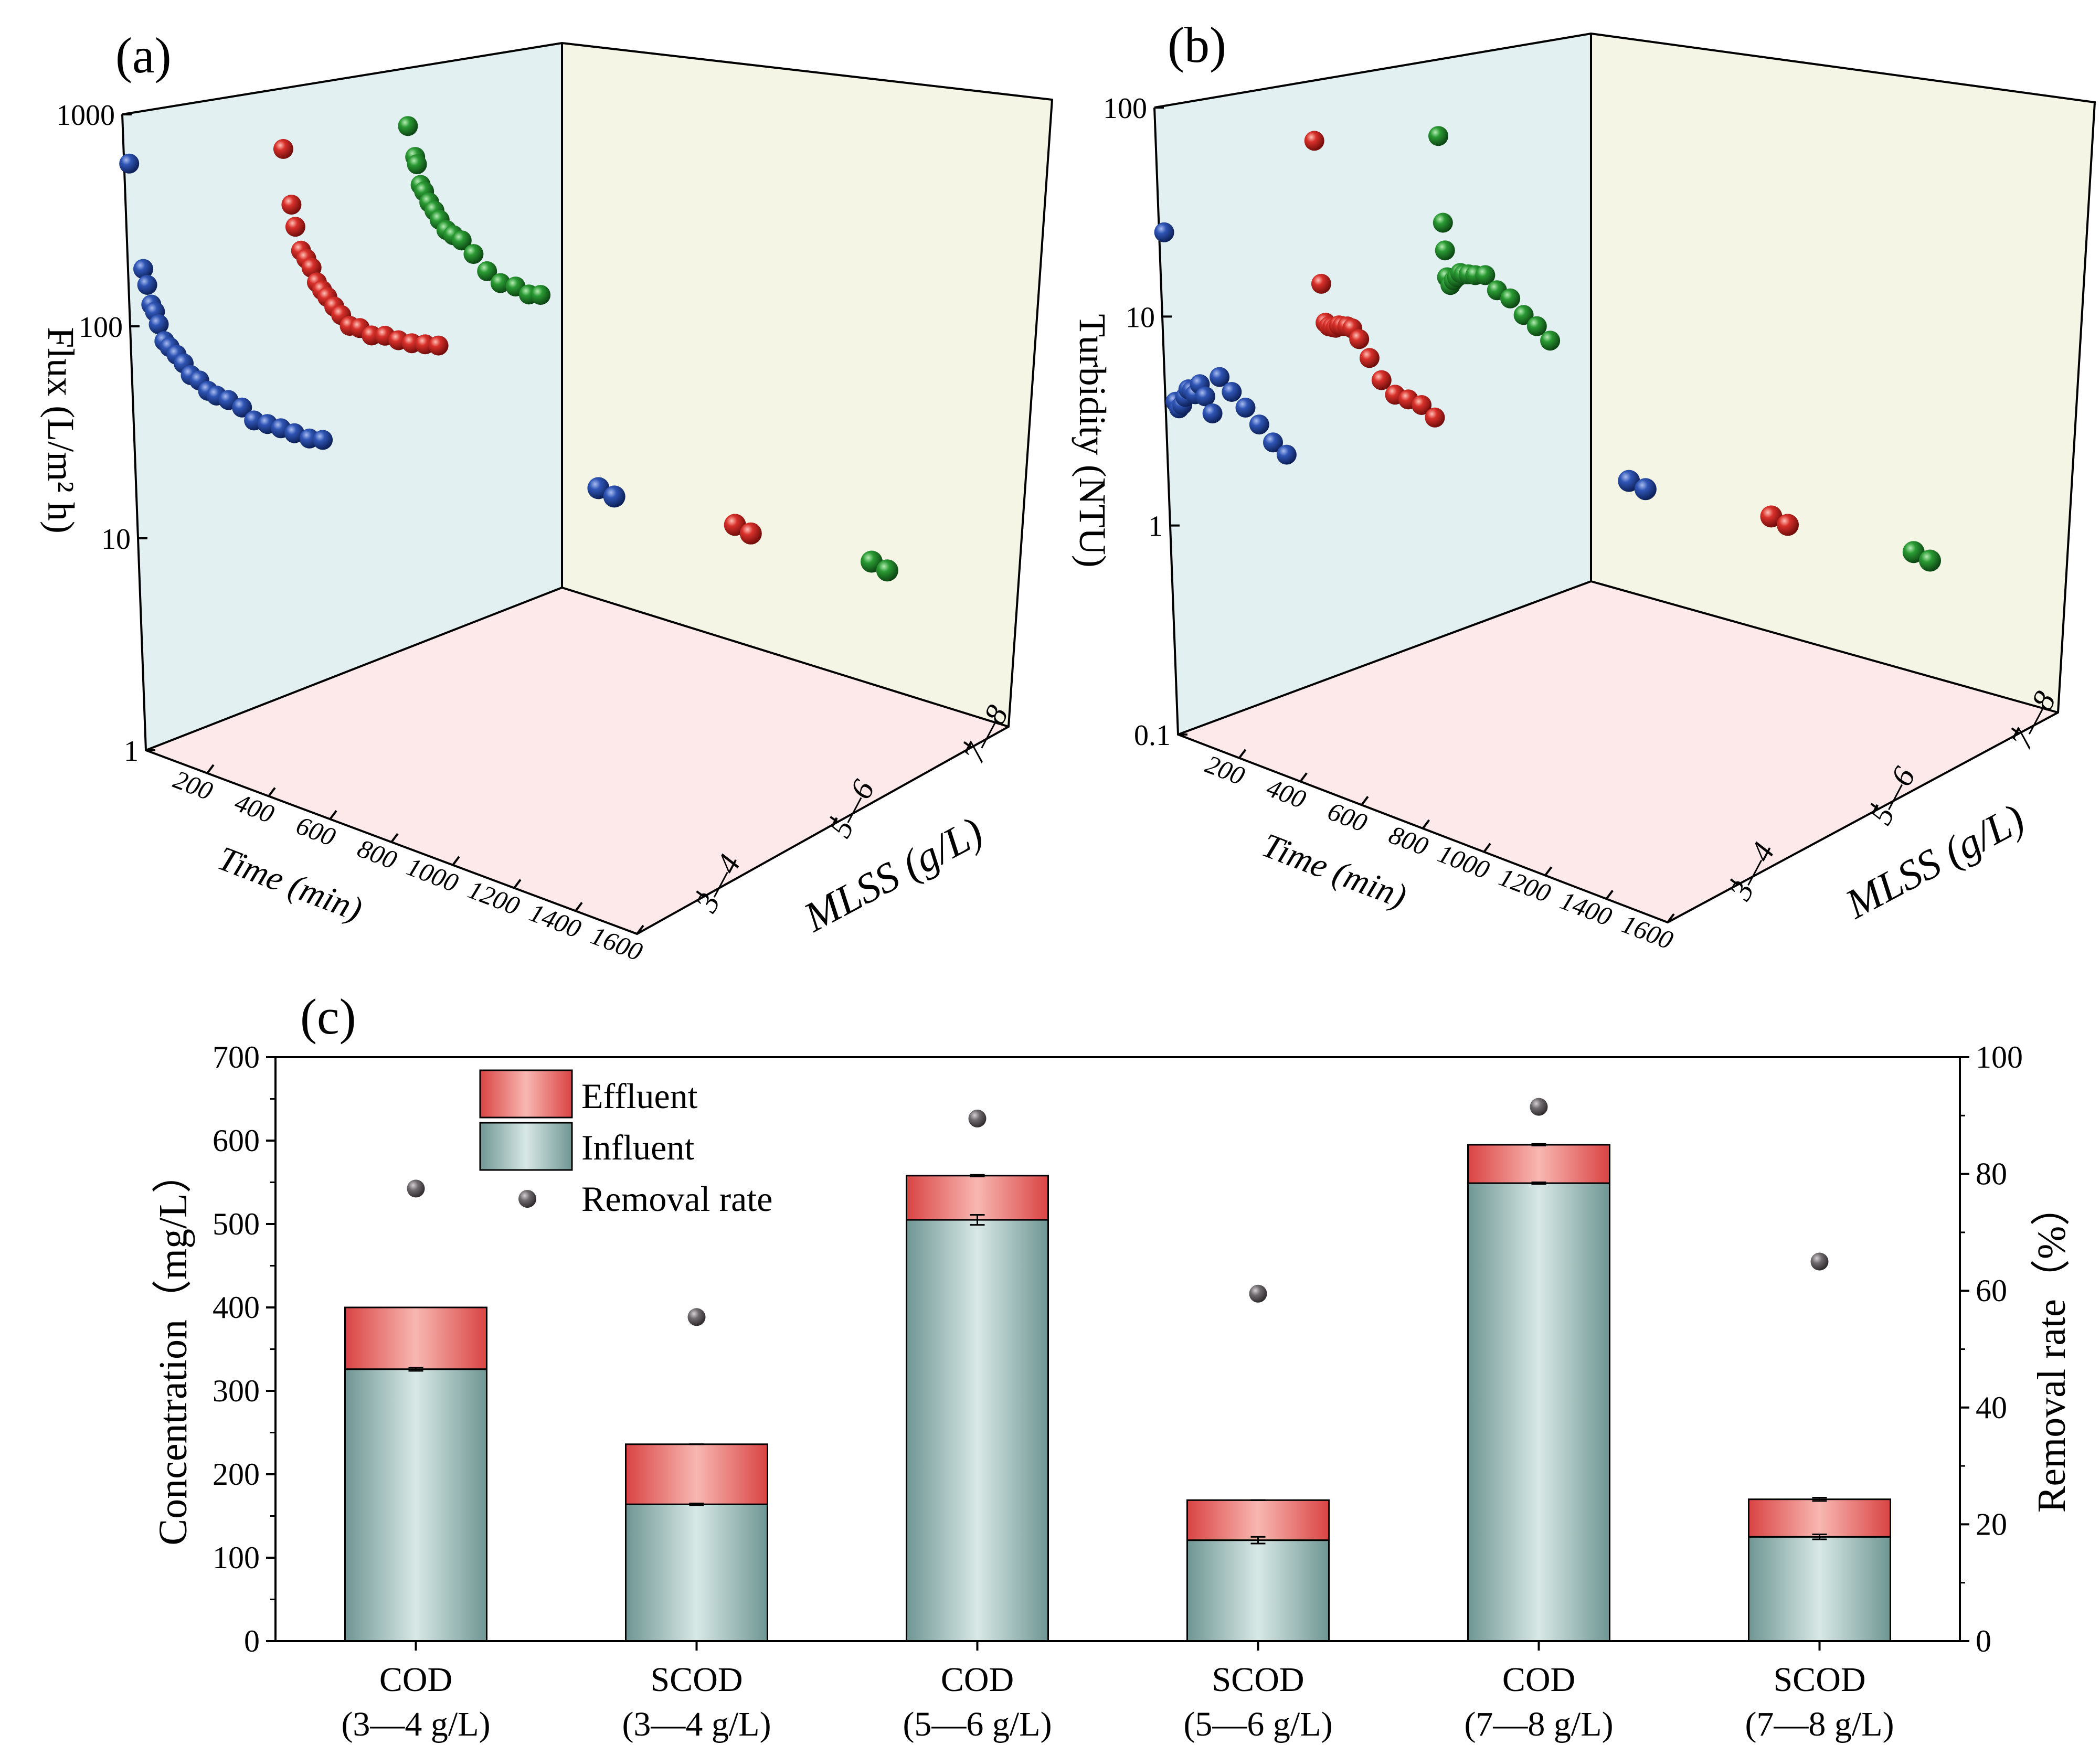 The height and width of the screenshot is (1745, 2100). Describe the element at coordinates (577, 761) in the screenshot. I see `floor-plane` at that location.